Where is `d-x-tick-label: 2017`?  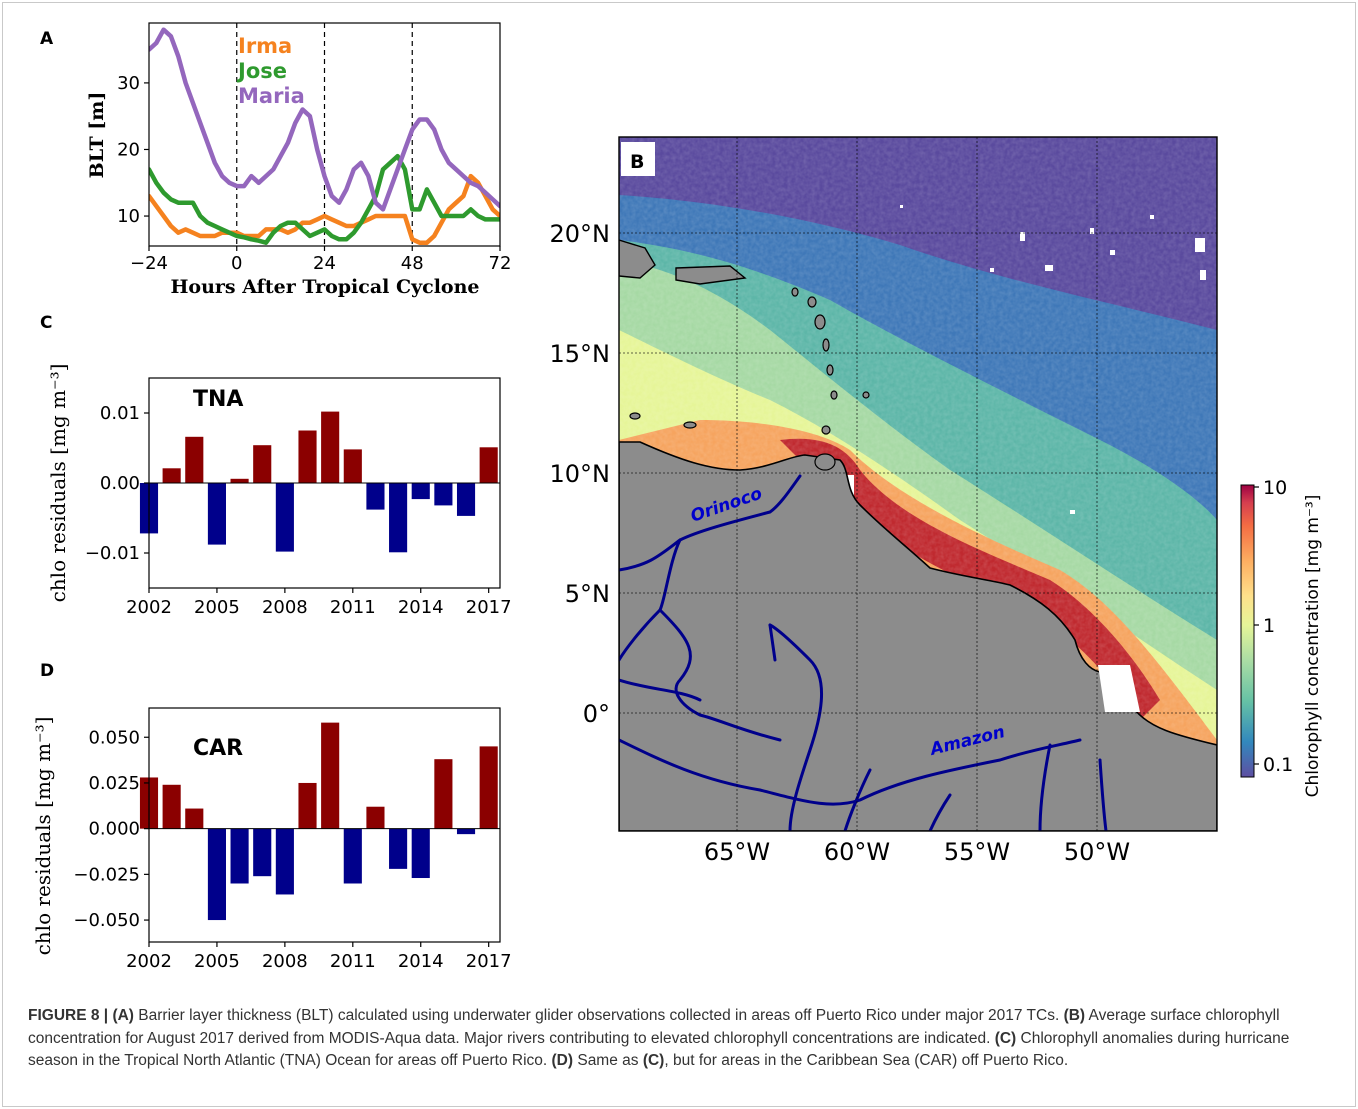
d-x-tick-label: 2017 is located at coordinates (489, 961).